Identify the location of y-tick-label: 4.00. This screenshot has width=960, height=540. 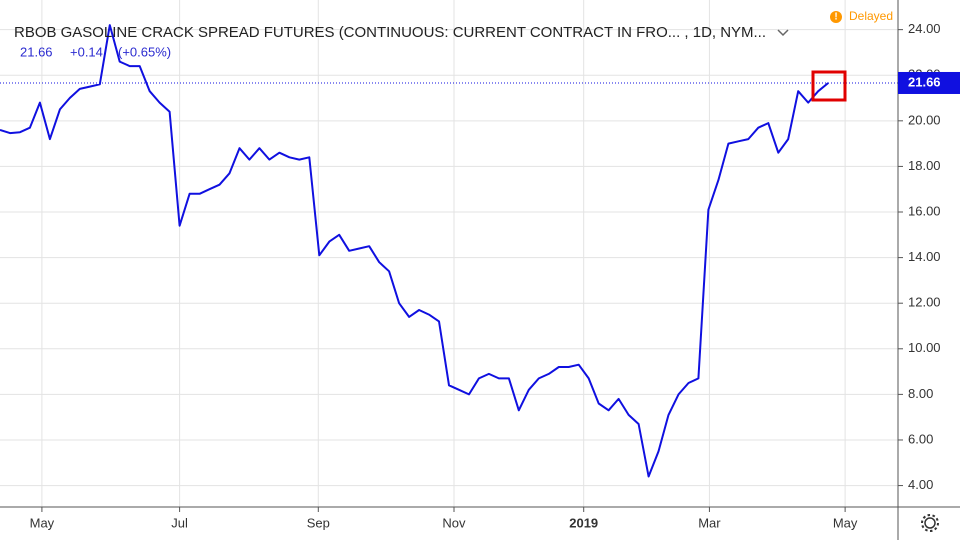
(920, 484).